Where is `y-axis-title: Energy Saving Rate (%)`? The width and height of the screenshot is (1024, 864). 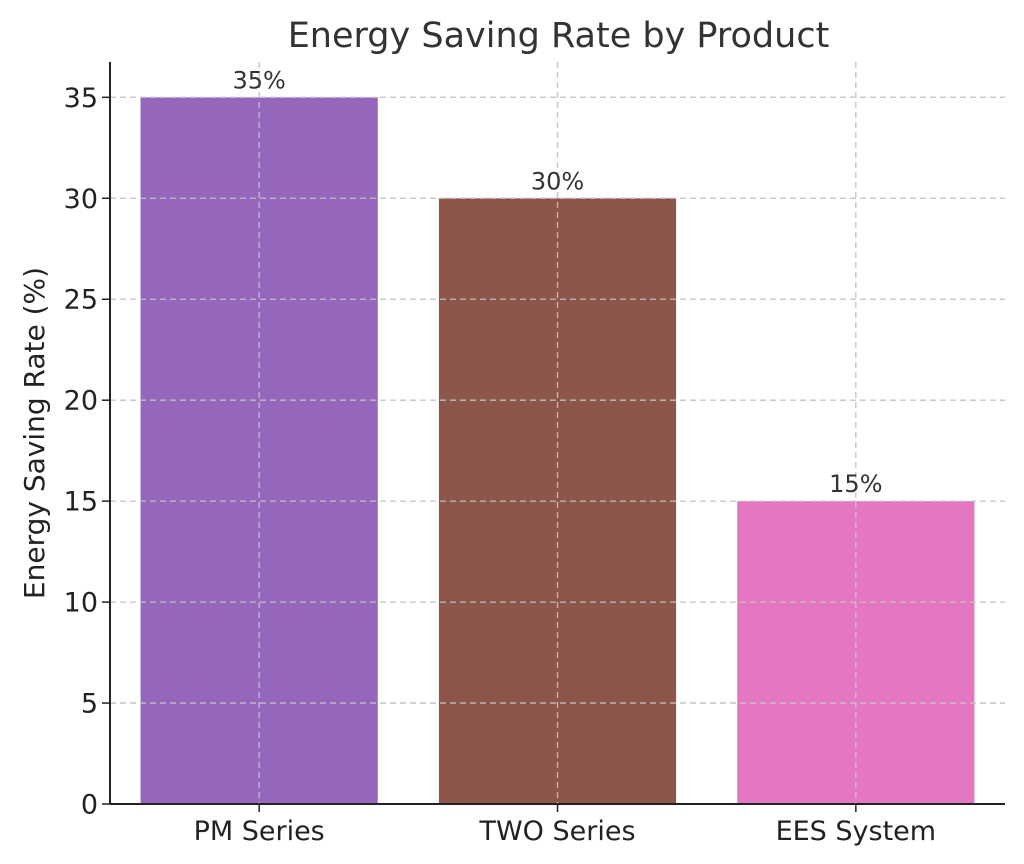
y-axis-title: Energy Saving Rate (%) is located at coordinates (34, 433).